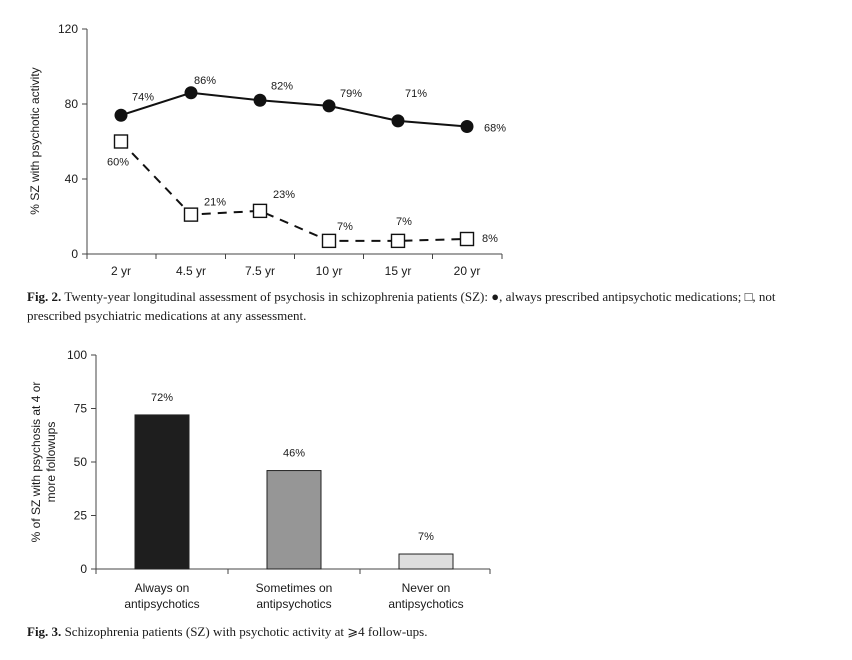  What do you see at coordinates (121, 271) in the screenshot?
I see `x-tick-label: 2 yr` at bounding box center [121, 271].